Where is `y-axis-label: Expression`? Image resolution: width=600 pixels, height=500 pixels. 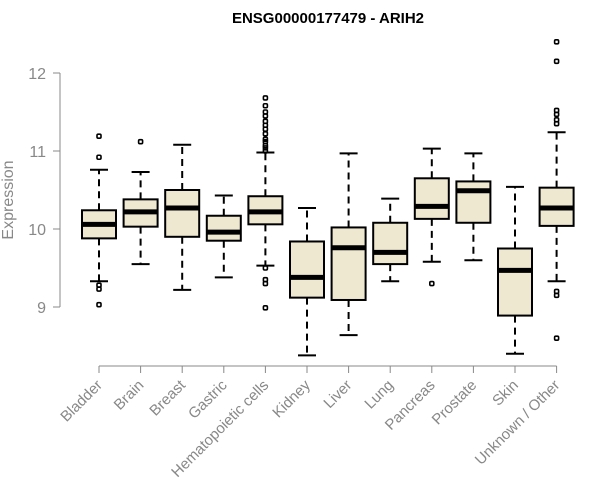 y-axis-label: Expression is located at coordinates (8, 199).